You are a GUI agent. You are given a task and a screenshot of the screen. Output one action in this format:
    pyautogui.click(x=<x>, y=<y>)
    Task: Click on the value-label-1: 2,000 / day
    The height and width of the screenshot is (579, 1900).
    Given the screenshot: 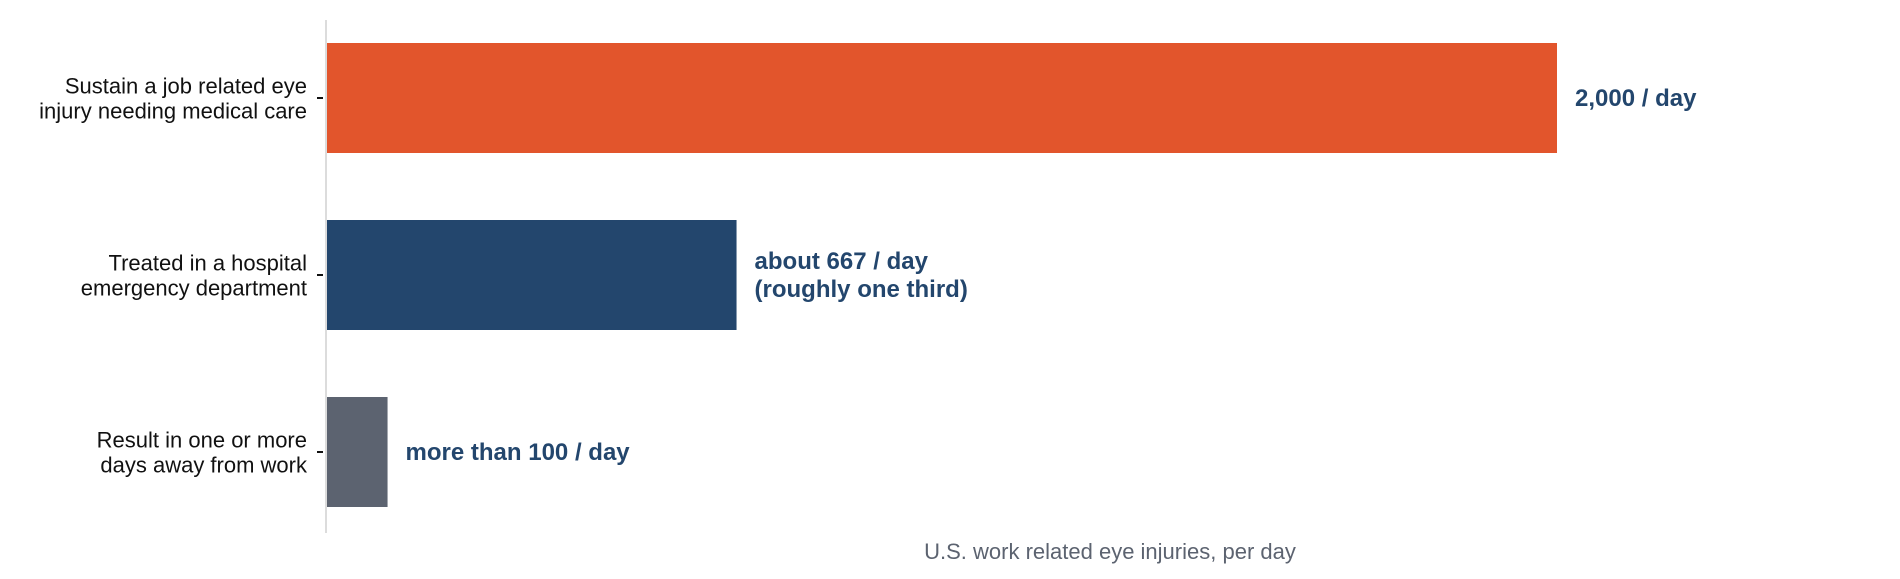 What is the action you would take?
    pyautogui.click(x=1636, y=98)
    